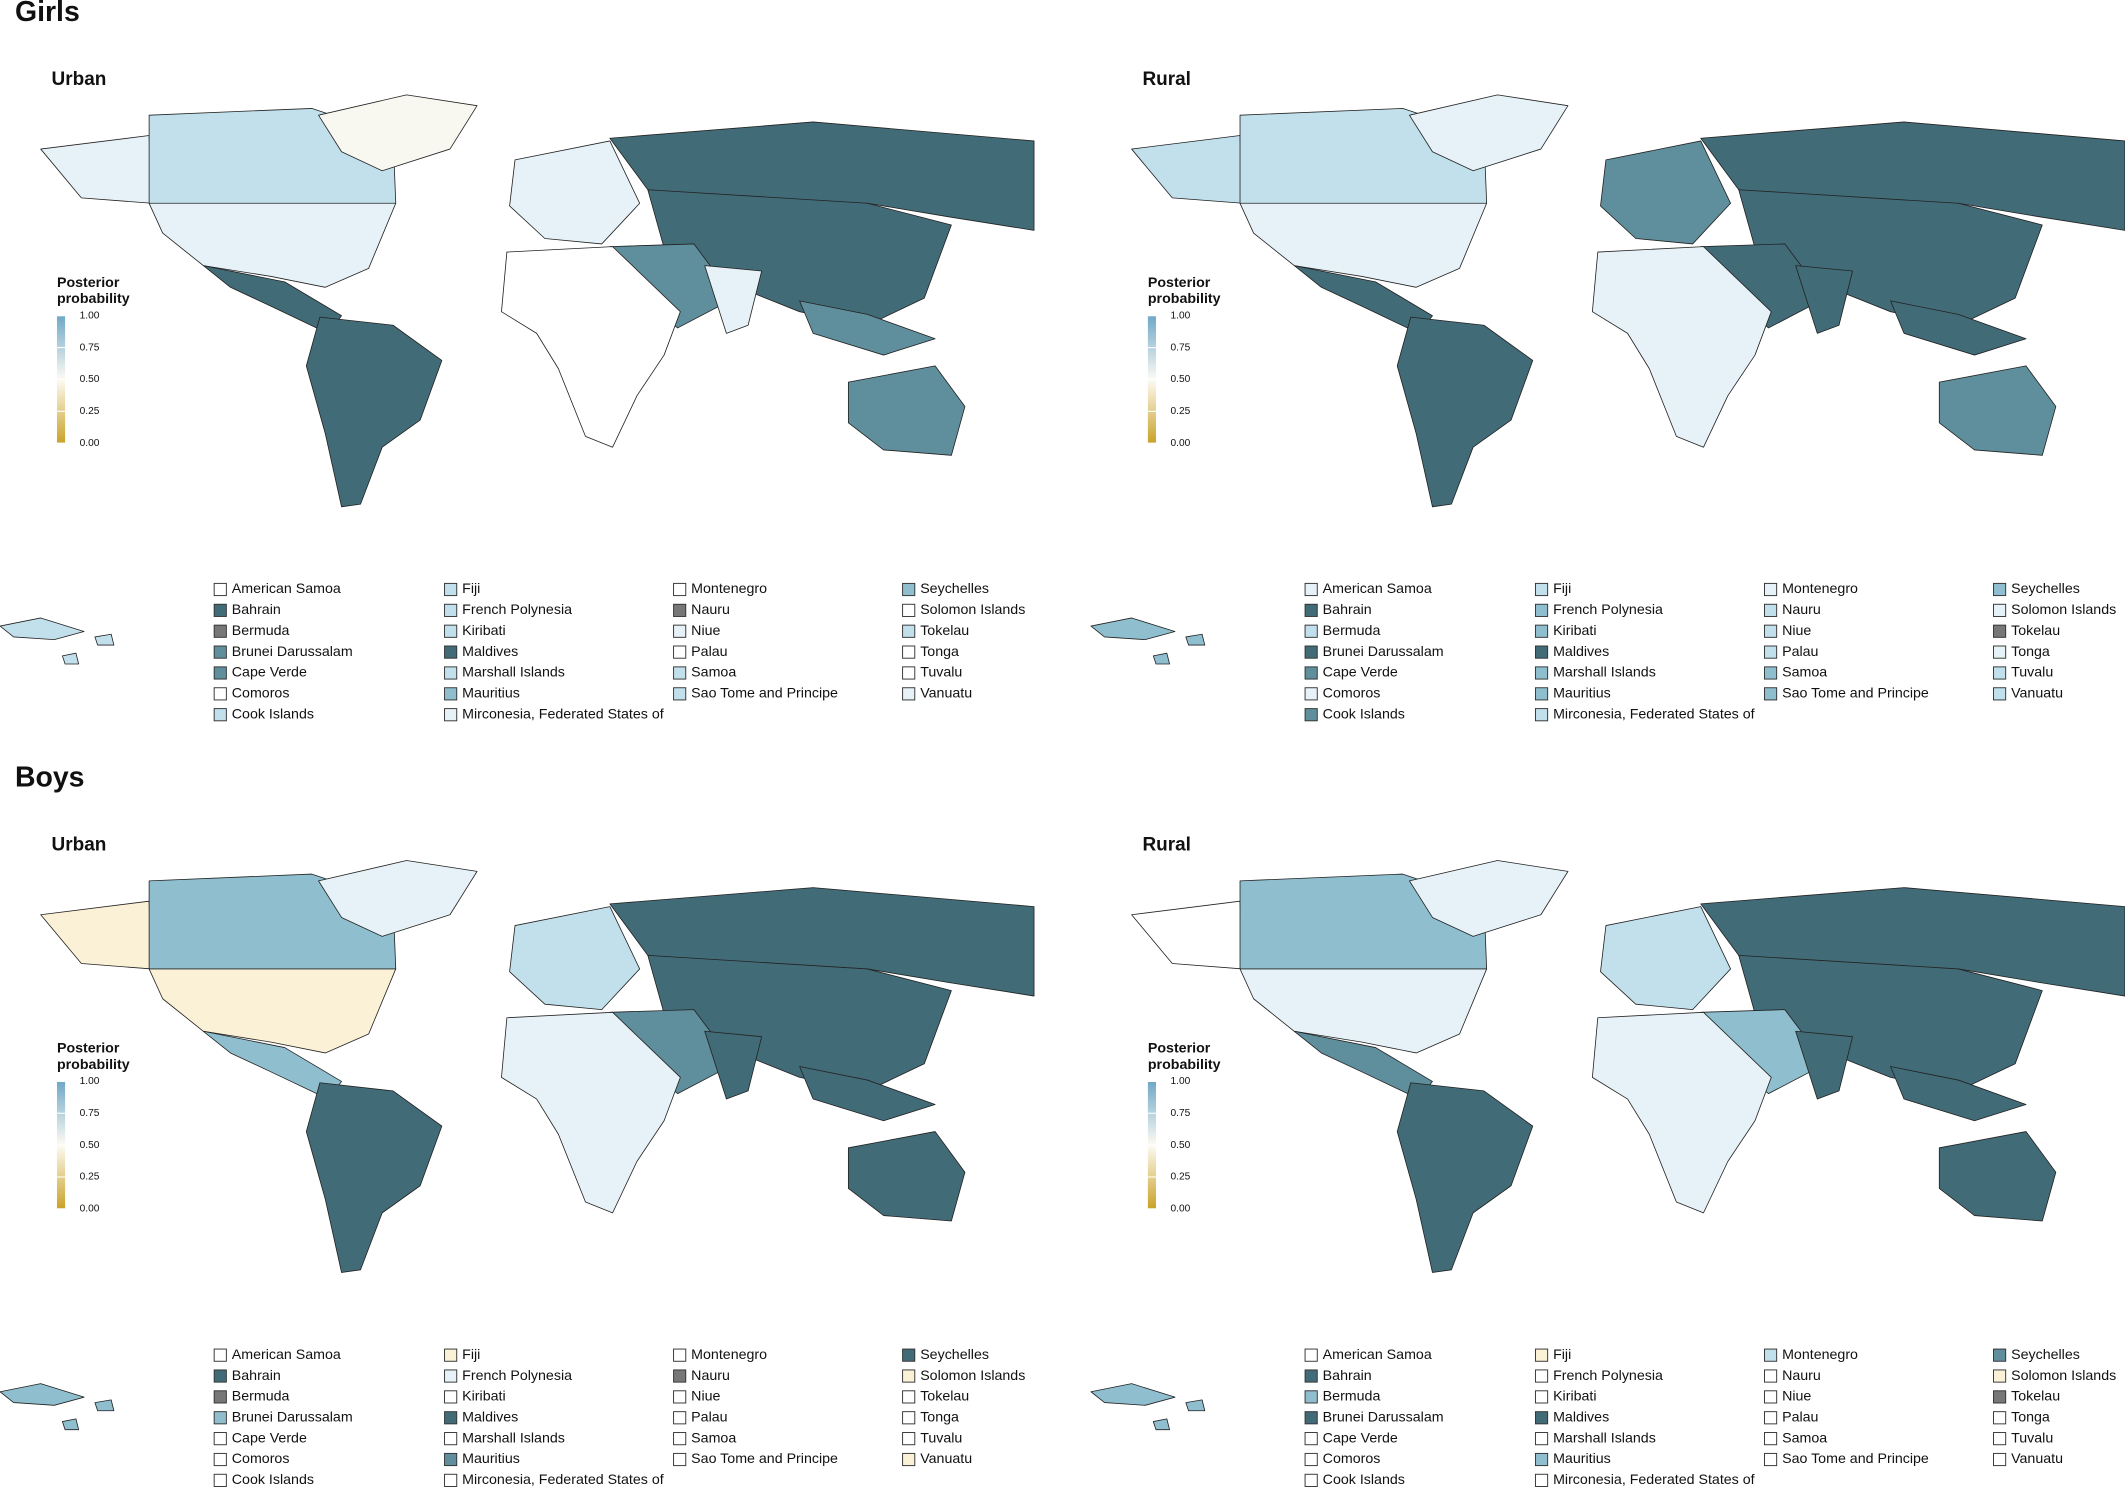 Image resolution: width=2125 pixels, height=1490 pixels. Describe the element at coordinates (273, 1480) in the screenshot. I see `legend-label: Cook Islands` at that location.